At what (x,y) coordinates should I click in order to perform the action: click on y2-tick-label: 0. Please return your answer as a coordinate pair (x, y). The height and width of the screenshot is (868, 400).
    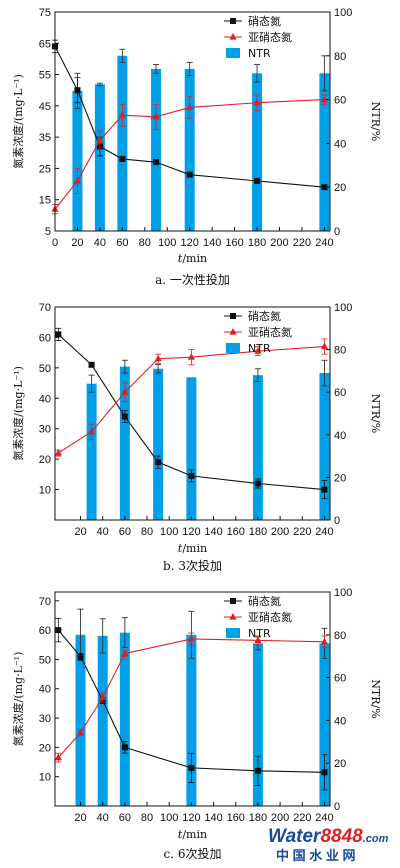
    Looking at the image, I should click on (337, 521).